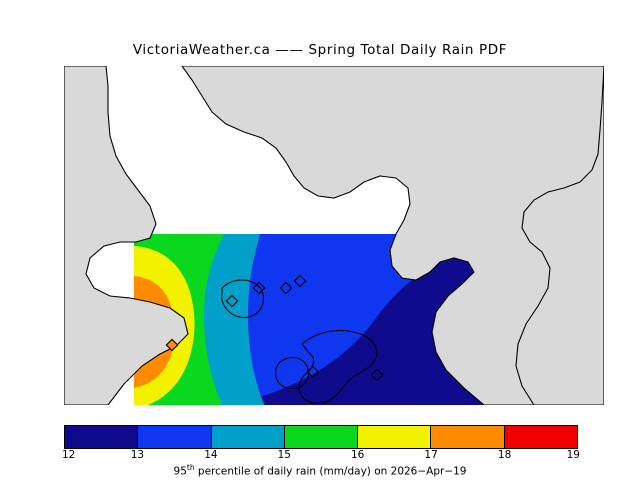  What do you see at coordinates (274, 328) in the screenshot?
I see `station-markers` at bounding box center [274, 328].